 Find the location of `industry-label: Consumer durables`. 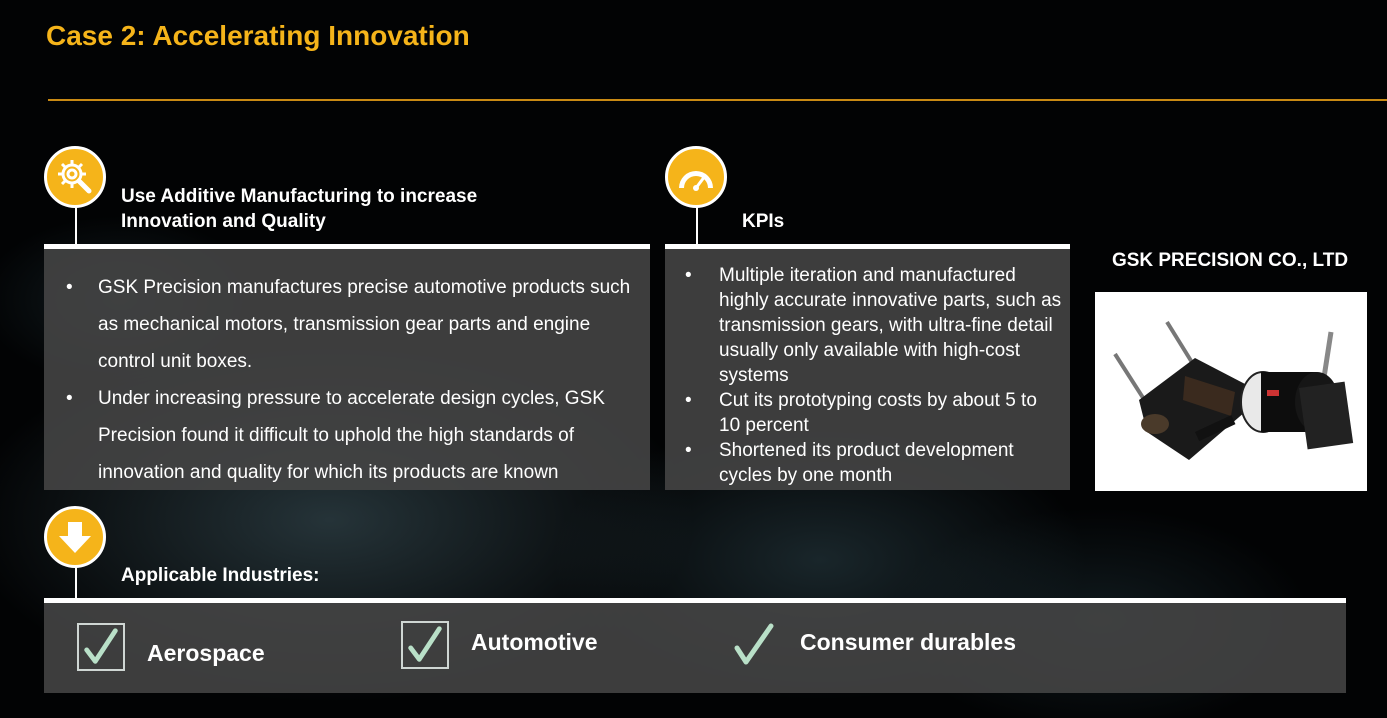

industry-label: Consumer durables is located at coordinates (908, 641).